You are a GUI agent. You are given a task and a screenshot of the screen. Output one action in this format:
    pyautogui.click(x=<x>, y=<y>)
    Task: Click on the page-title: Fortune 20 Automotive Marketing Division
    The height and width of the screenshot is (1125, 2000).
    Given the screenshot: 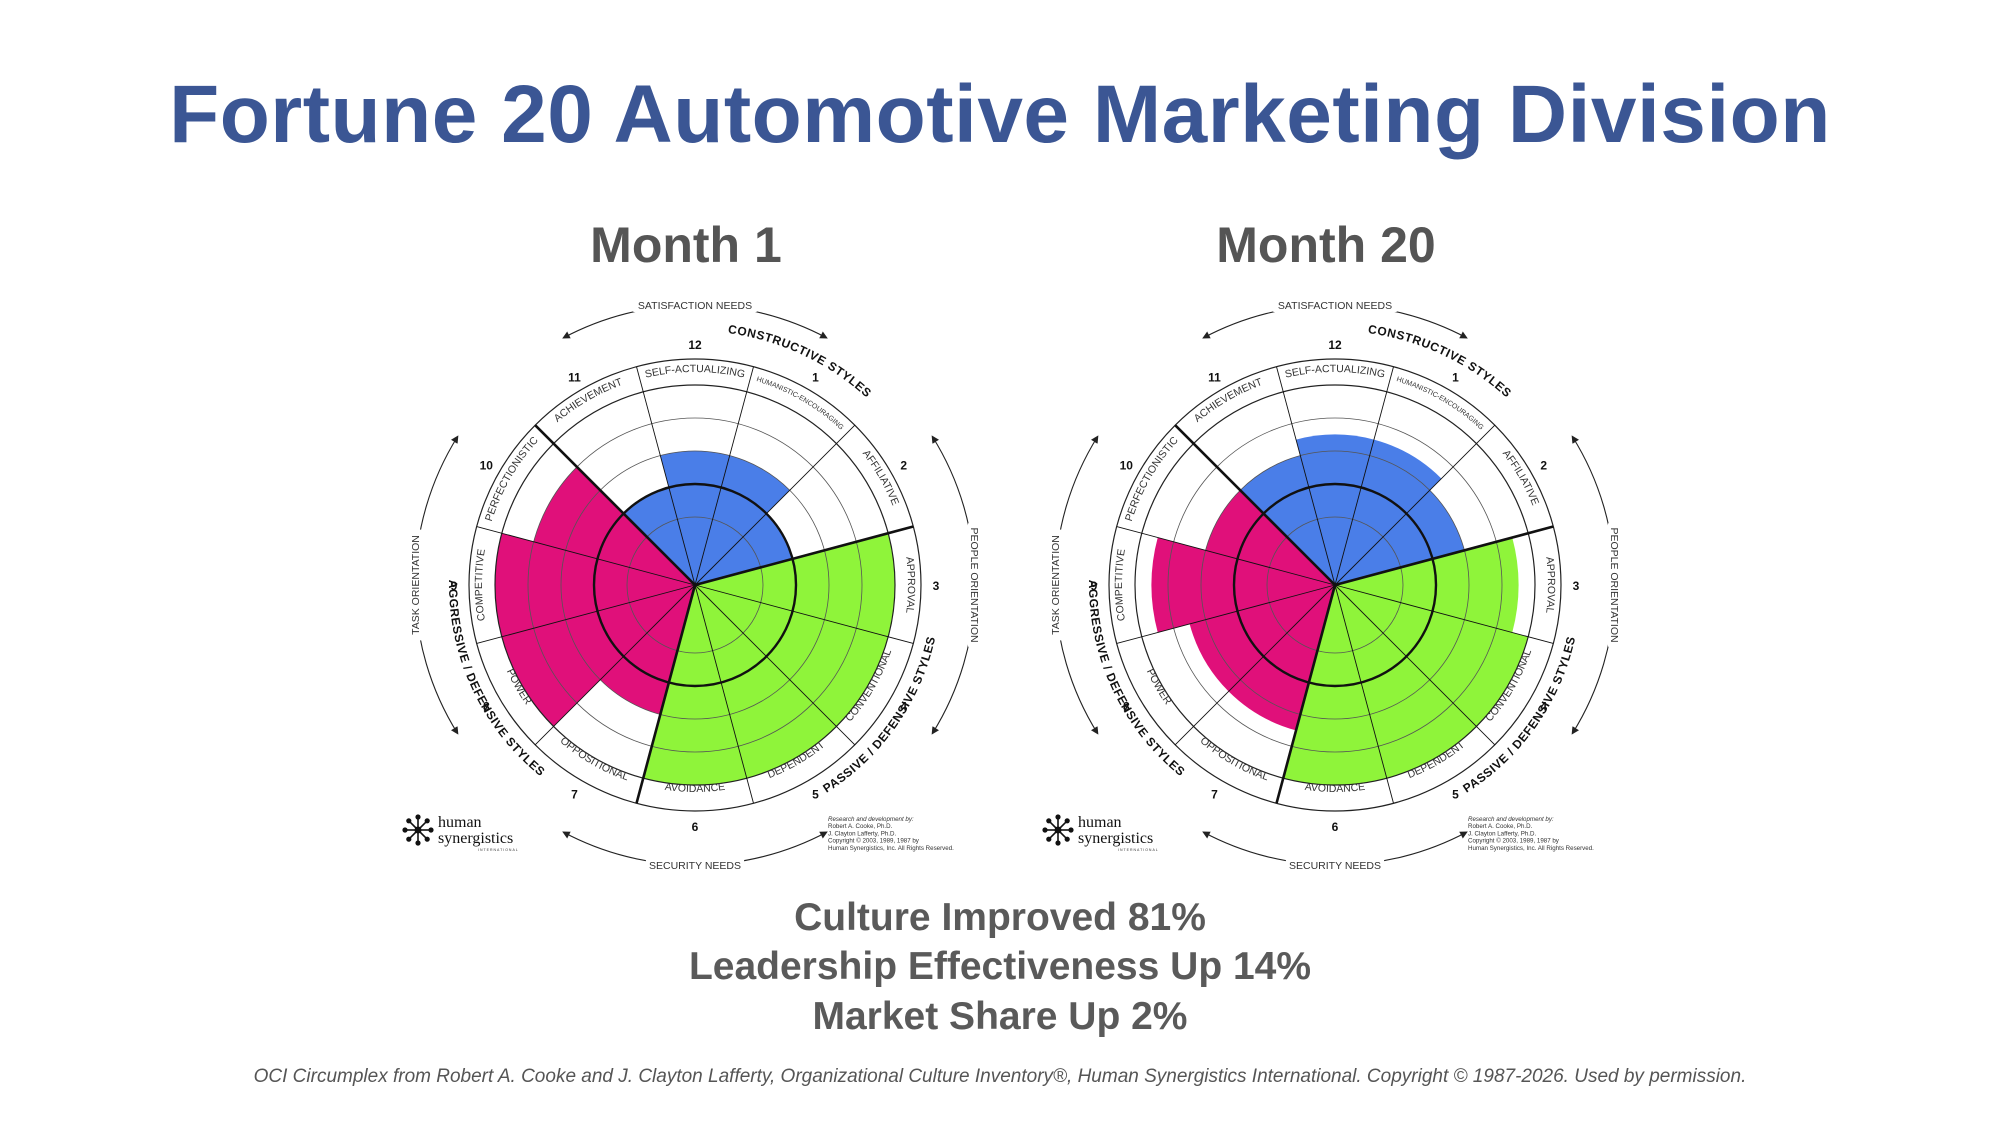 What is the action you would take?
    pyautogui.click(x=1000, y=114)
    